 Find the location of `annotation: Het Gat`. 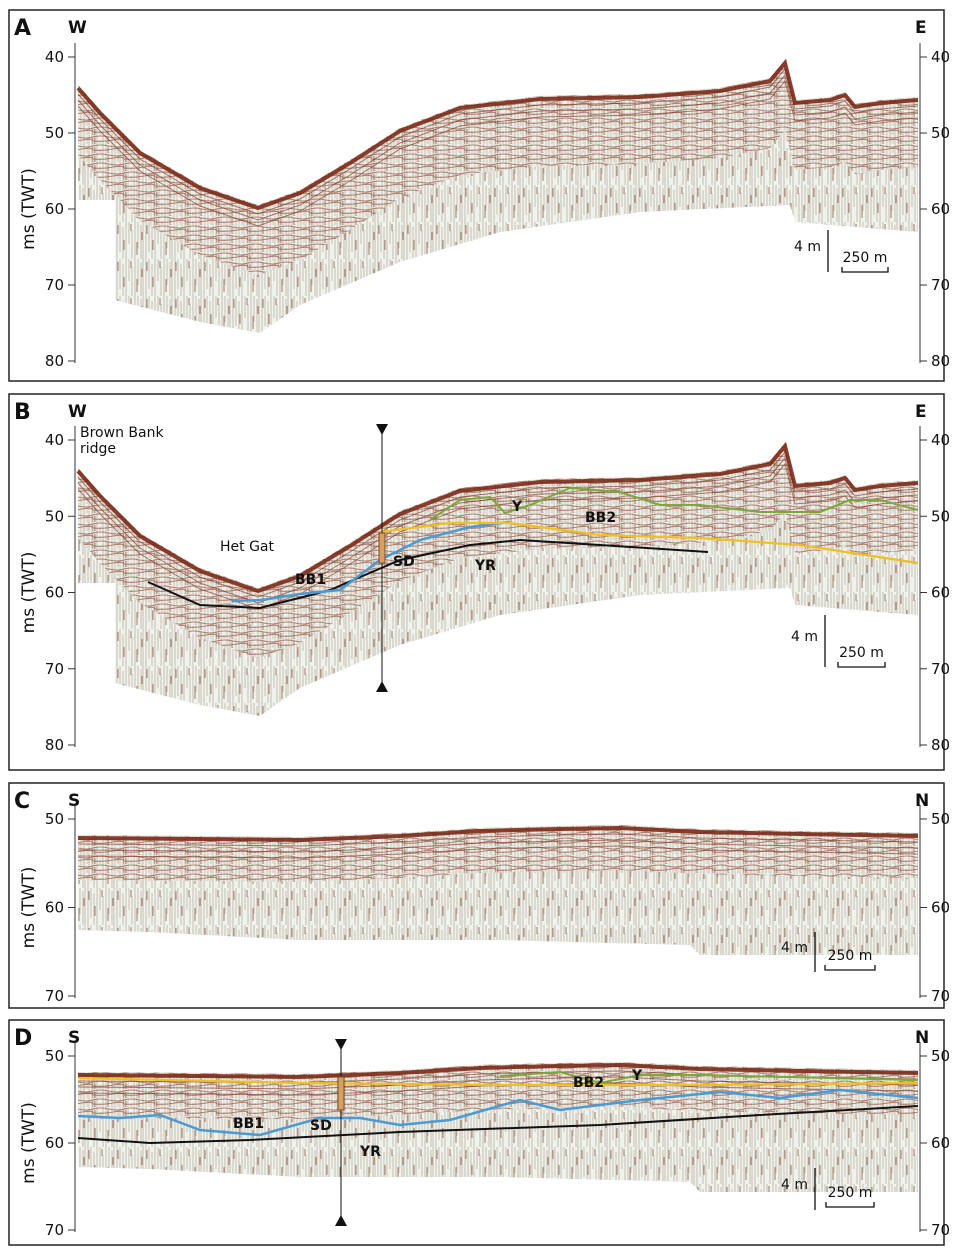

annotation: Het Gat is located at coordinates (247, 547).